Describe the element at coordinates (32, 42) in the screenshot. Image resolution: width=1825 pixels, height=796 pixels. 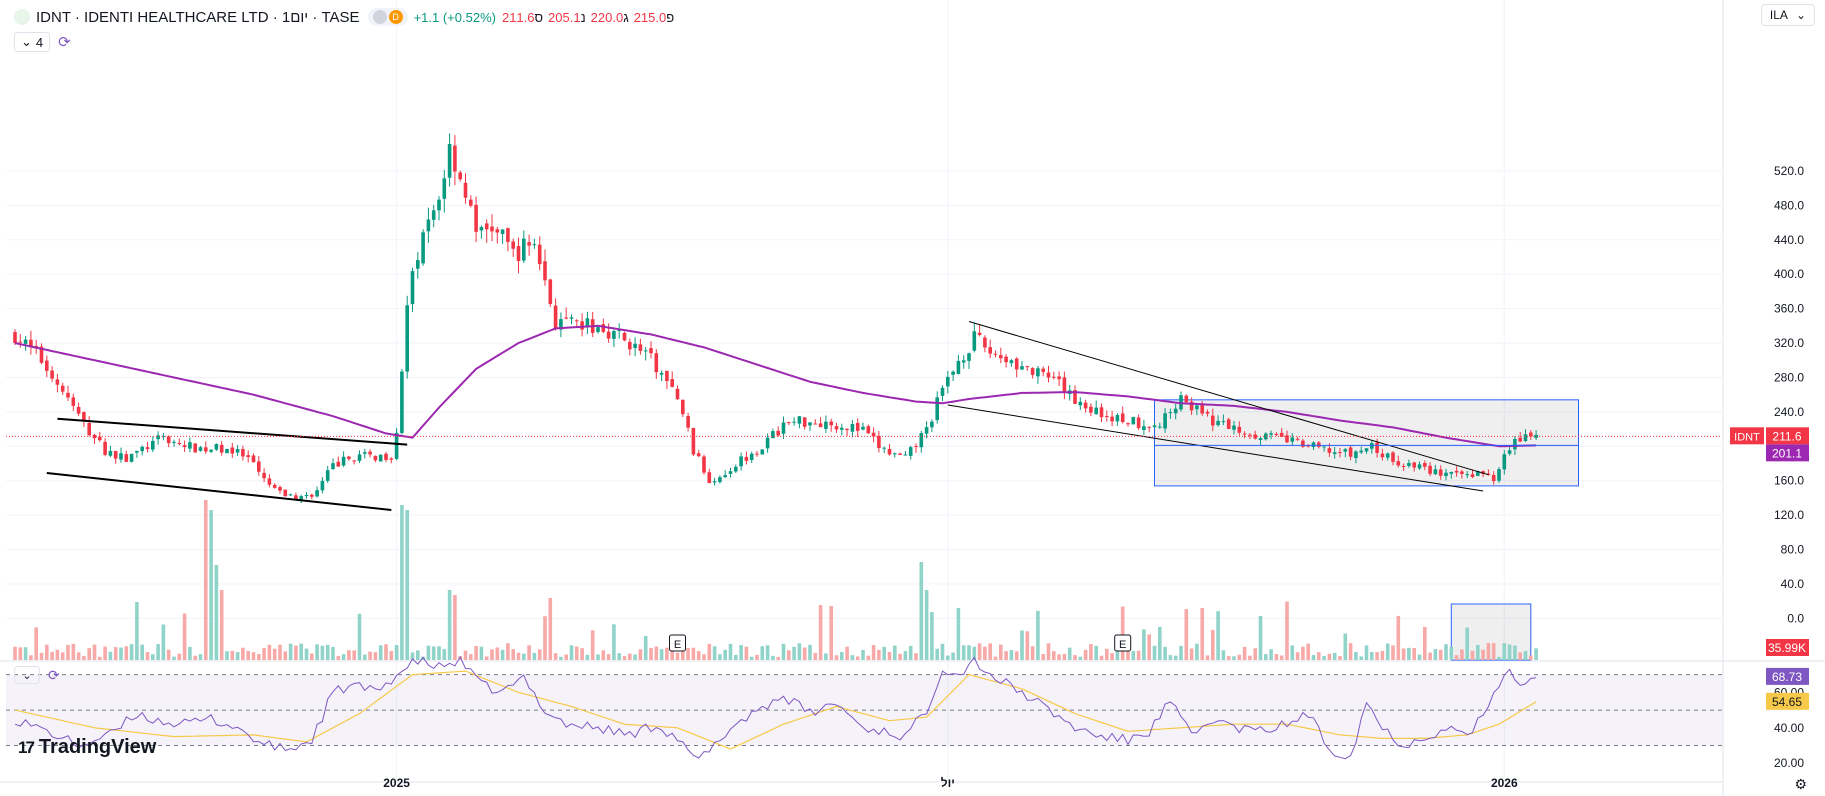
I see `indicator-toggle-button: ⌄ 4` at that location.